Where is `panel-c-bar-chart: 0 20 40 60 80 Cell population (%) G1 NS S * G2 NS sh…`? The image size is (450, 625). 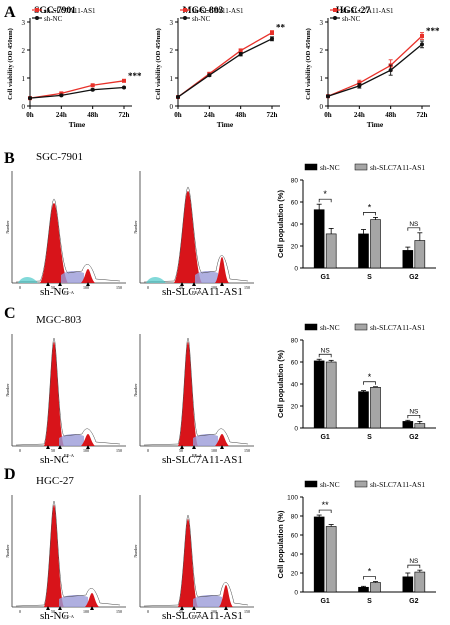 panel-c-bar-chart: 0 20 40 60 80 Cell population (%) G1 NS S * G2 NS sh… is located at coordinates (356, 382).